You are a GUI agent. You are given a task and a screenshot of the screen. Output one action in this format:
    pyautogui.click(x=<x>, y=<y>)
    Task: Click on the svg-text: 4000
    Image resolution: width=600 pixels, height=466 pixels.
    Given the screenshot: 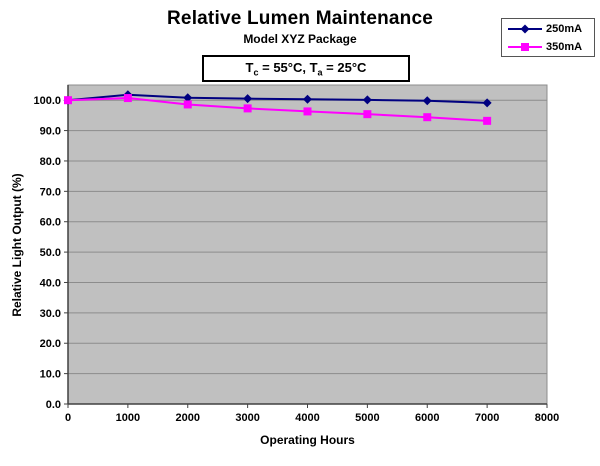 What is the action you would take?
    pyautogui.click(x=307, y=418)
    